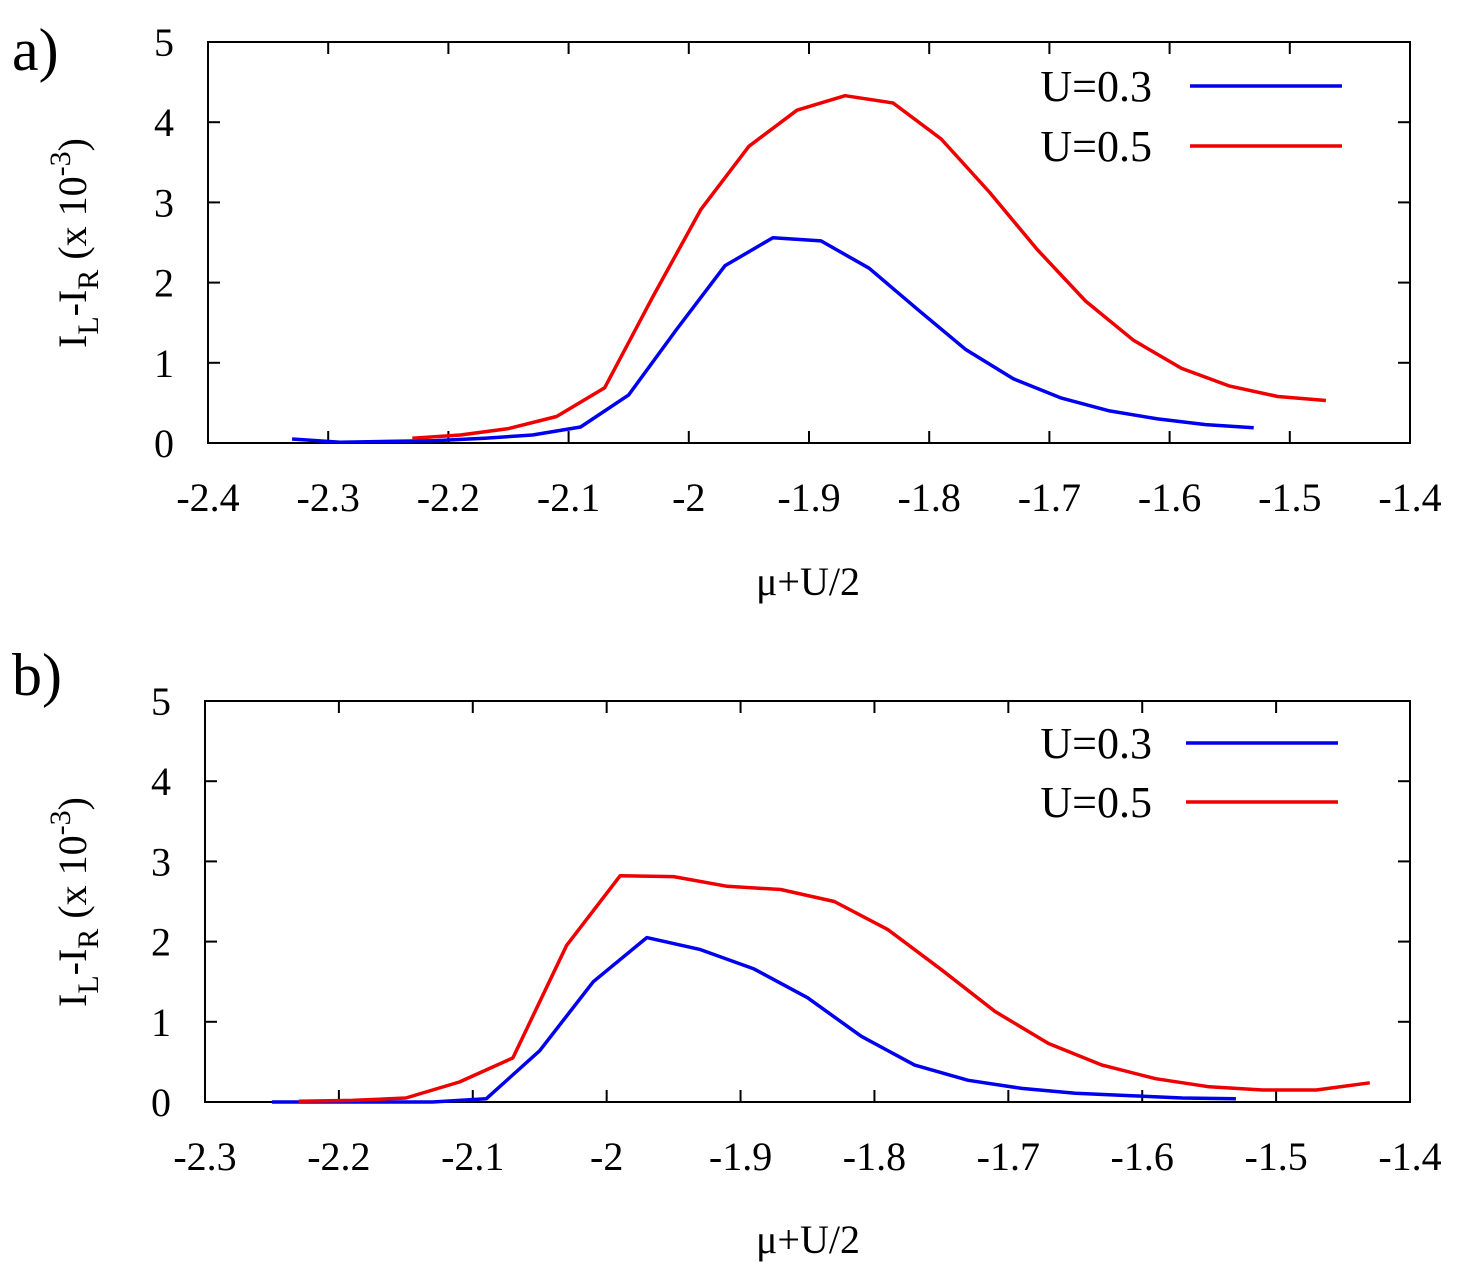  Describe the element at coordinates (338, 1156) in the screenshot. I see `panel-b-x-tick-label: -2.2` at that location.